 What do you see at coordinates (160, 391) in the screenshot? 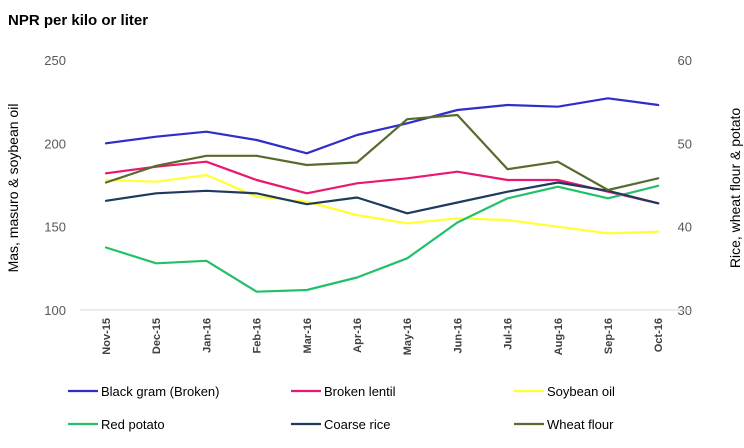
I see `legend-label: Black gram (Broken)` at bounding box center [160, 391].